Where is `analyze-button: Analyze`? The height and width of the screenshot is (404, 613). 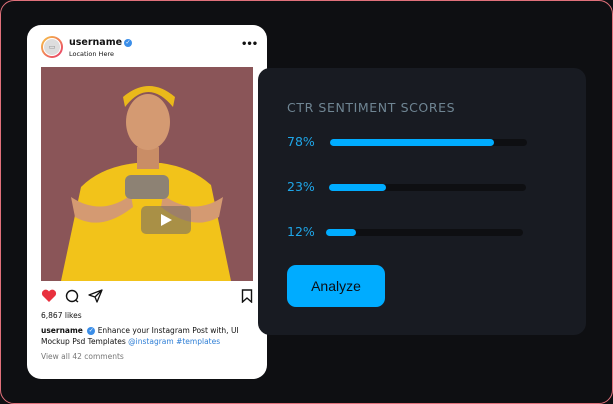 analyze-button: Analyze is located at coordinates (336, 286).